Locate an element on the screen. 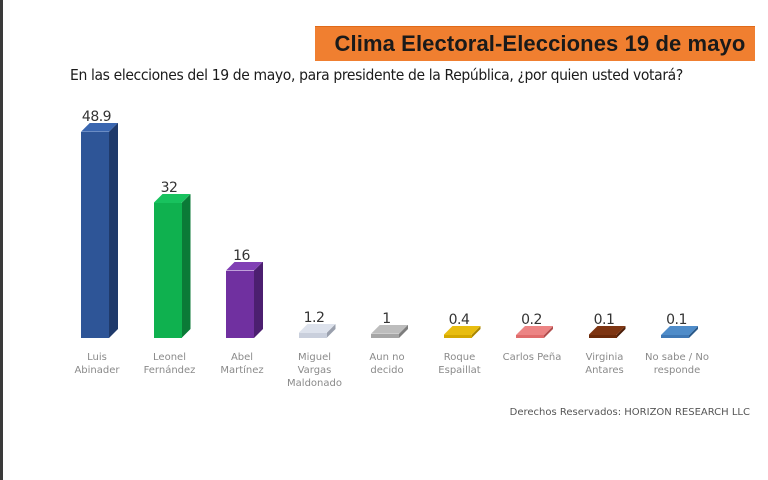 The width and height of the screenshot is (768, 480). category-label: Leonel Fernández is located at coordinates (169, 364).